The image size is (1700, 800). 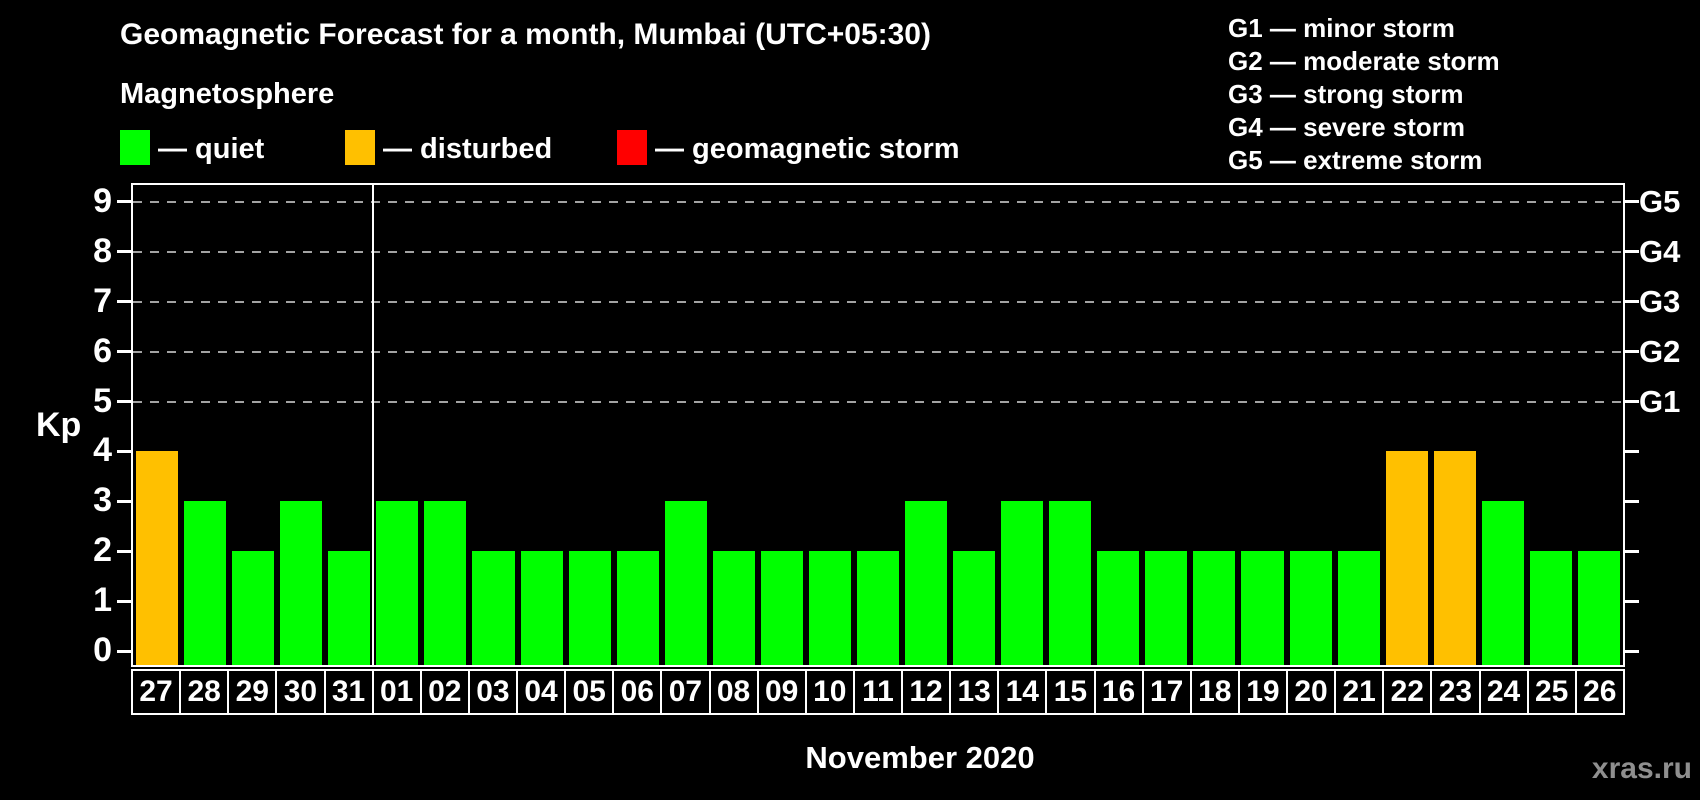 What do you see at coordinates (1347, 127) in the screenshot?
I see `g4-legend-line: G4 — severe storm` at bounding box center [1347, 127].